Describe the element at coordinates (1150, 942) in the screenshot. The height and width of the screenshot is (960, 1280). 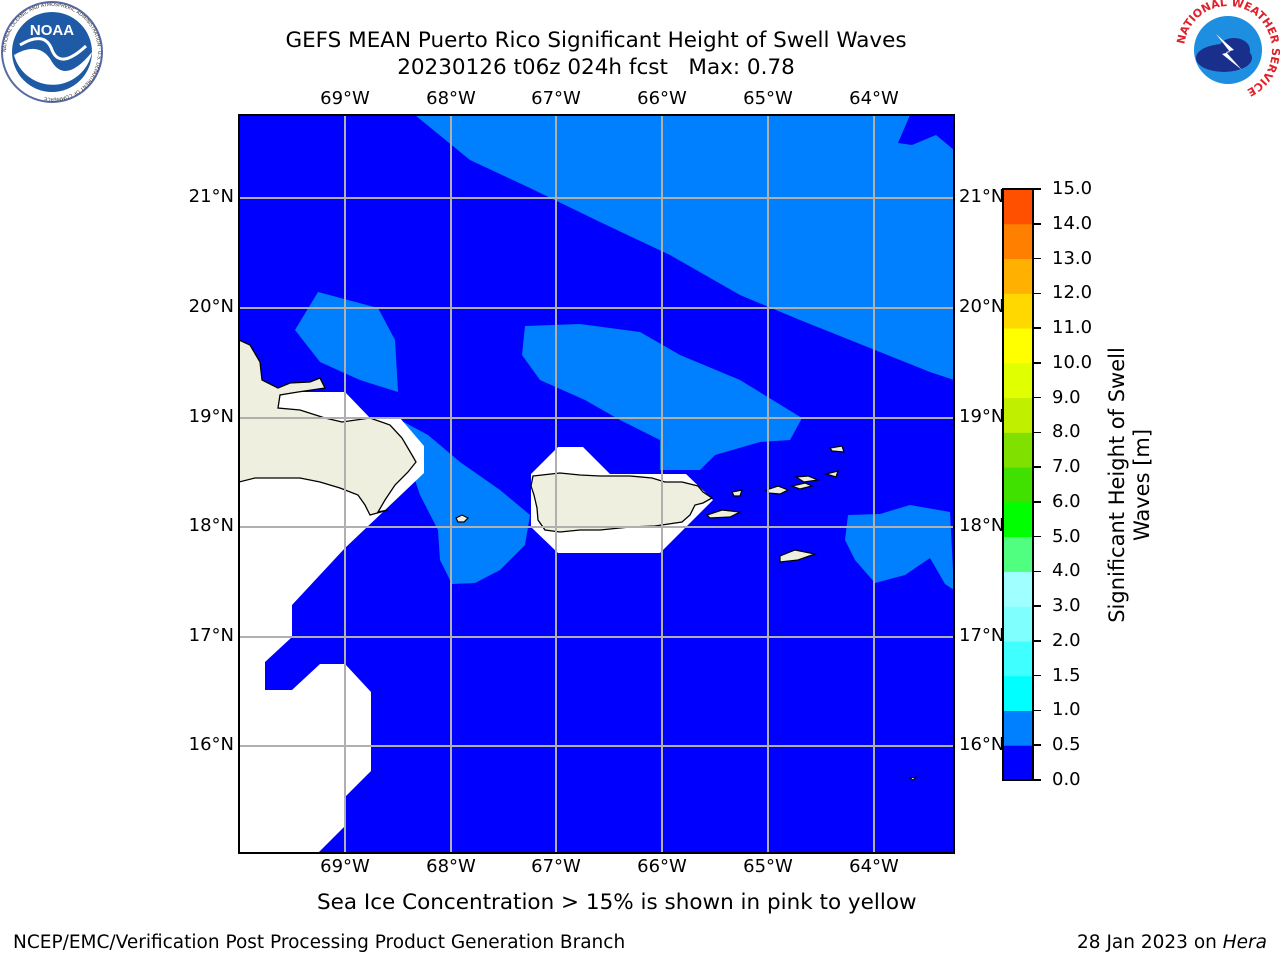
I see `footer-date: 28 Jan 2023 on` at that location.